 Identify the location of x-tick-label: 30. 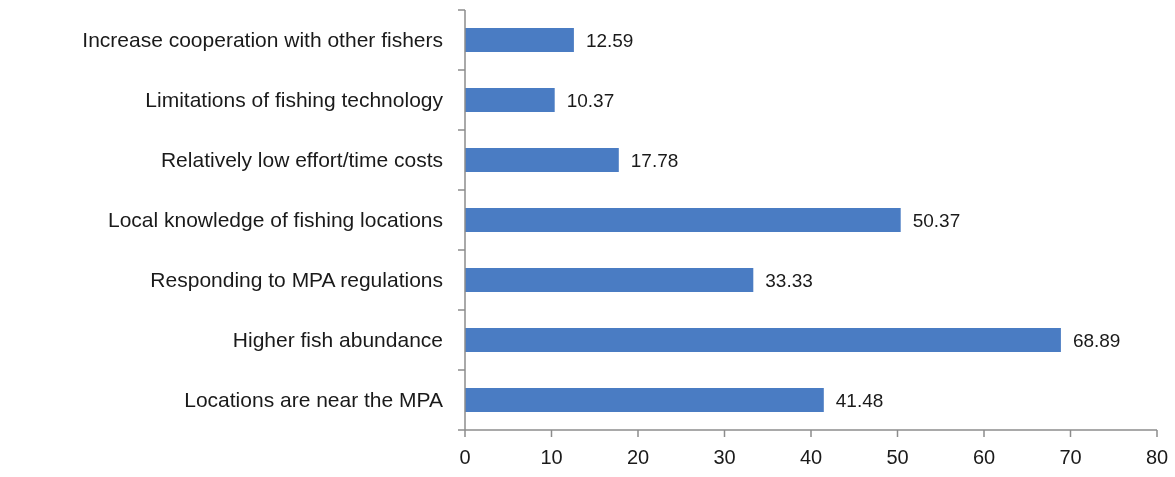
(724, 457).